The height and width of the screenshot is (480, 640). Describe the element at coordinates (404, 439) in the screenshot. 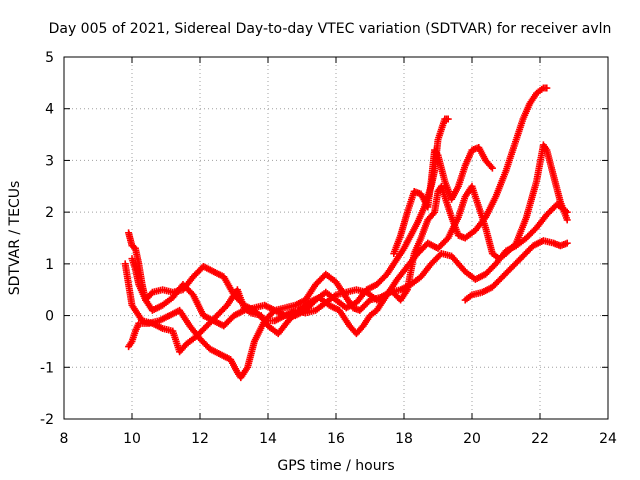

I see `x-tick-label: 18` at that location.